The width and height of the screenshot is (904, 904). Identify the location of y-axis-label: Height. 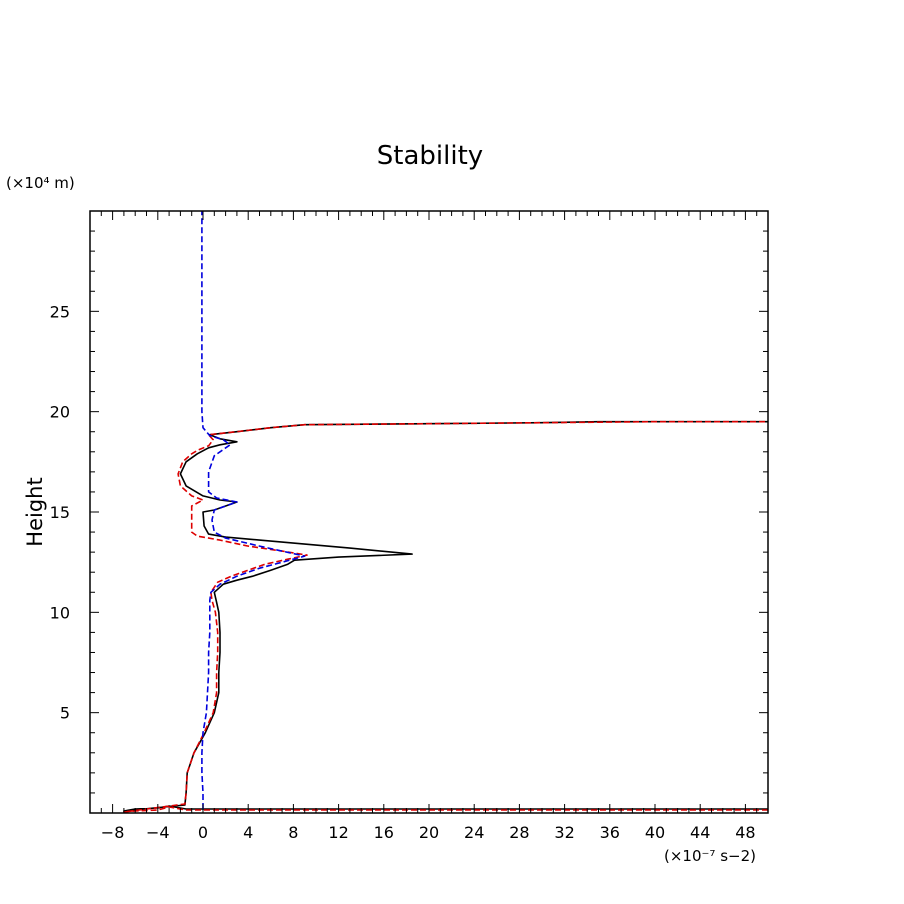
(35, 511).